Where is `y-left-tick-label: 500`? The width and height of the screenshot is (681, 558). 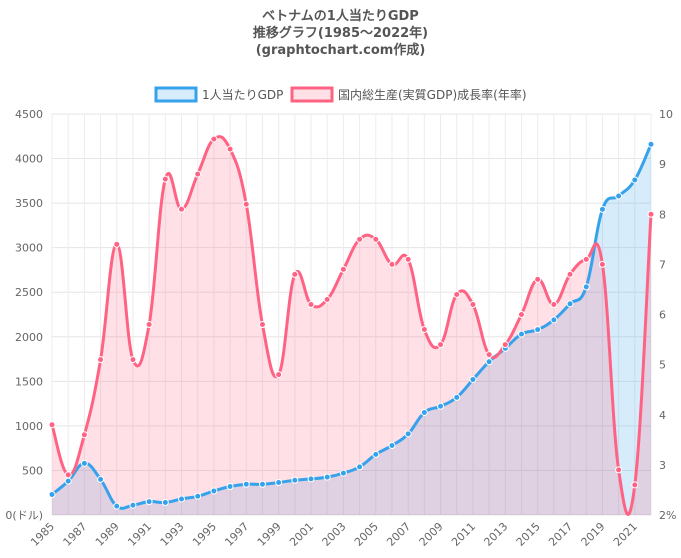 y-left-tick-label: 500 is located at coordinates (32, 470).